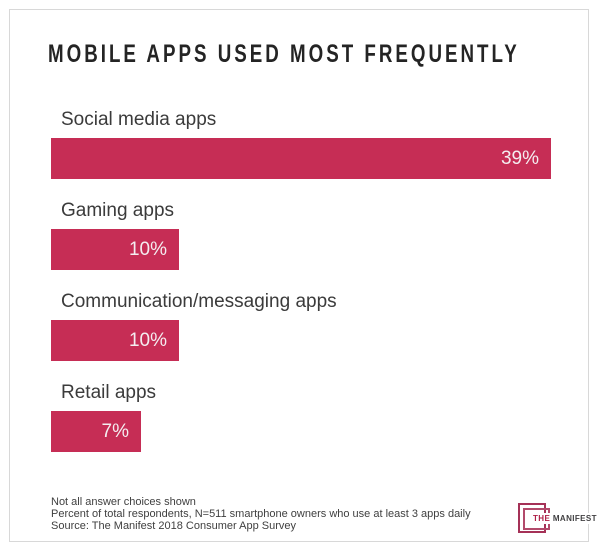  I want to click on bar-category-label: Gaming apps, so click(118, 210).